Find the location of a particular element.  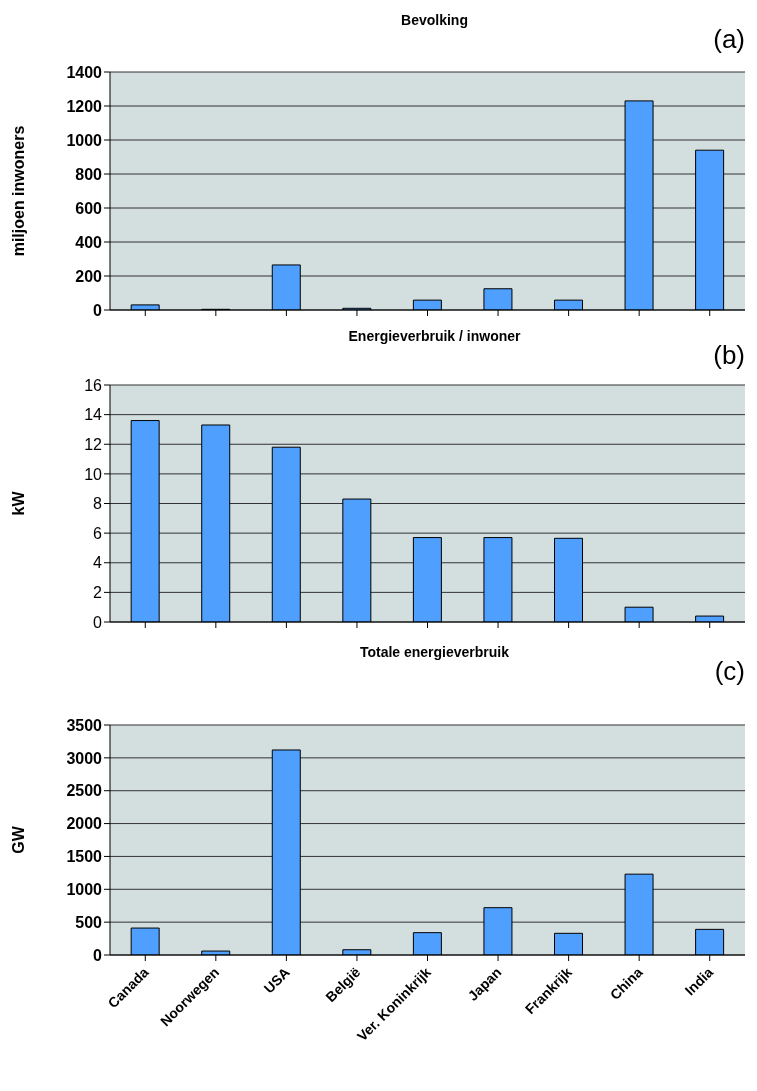

y-tick-label: 4 is located at coordinates (98, 563).